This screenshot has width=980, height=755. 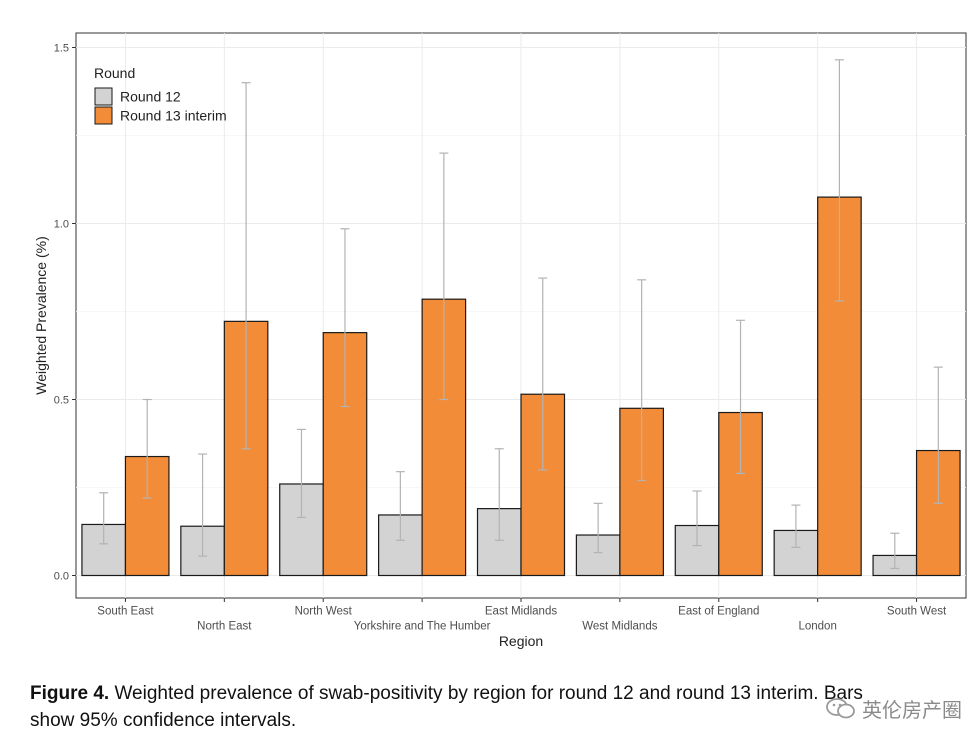 I want to click on legend-label-1: Round 13 interim, so click(x=173, y=116).